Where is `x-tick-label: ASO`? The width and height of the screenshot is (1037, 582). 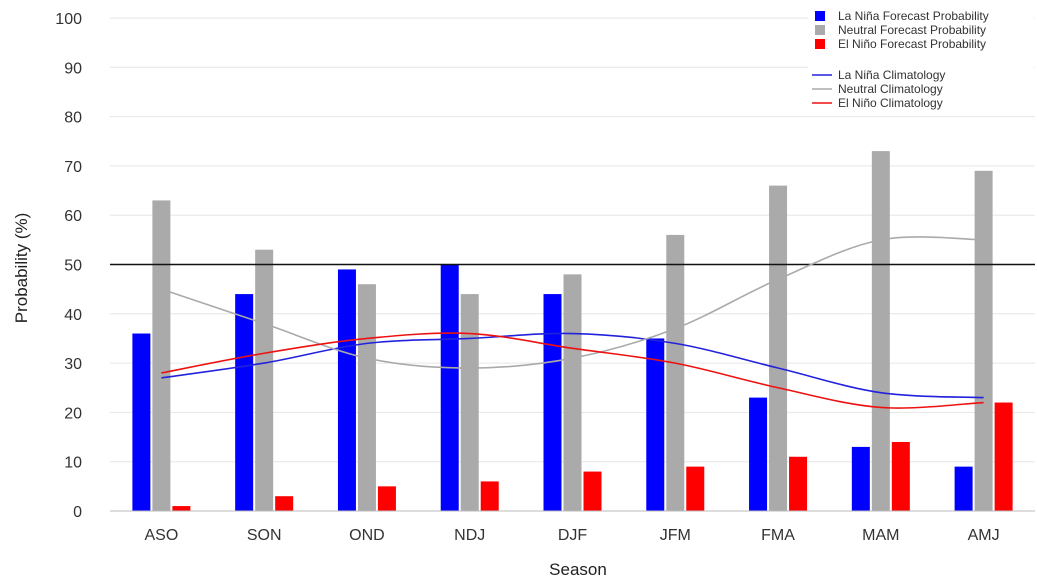
x-tick-label: ASO is located at coordinates (161, 535).